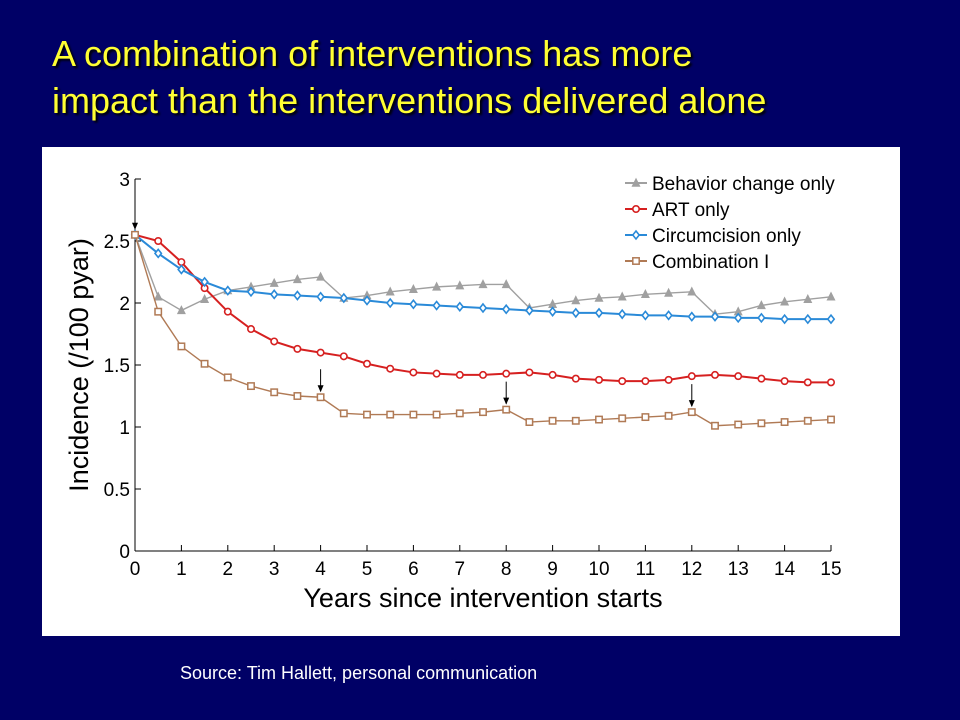 The width and height of the screenshot is (960, 720). I want to click on x-tick-label: 10, so click(598, 569).